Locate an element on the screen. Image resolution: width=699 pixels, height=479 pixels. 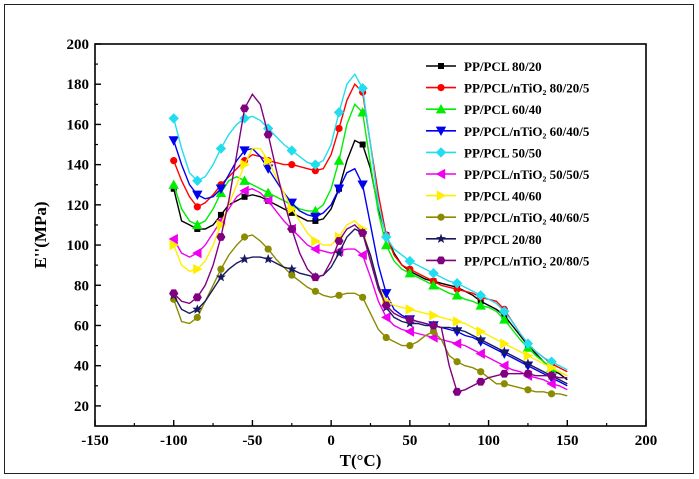
x-tick-label-5: 100 is located at coordinates (488, 441).